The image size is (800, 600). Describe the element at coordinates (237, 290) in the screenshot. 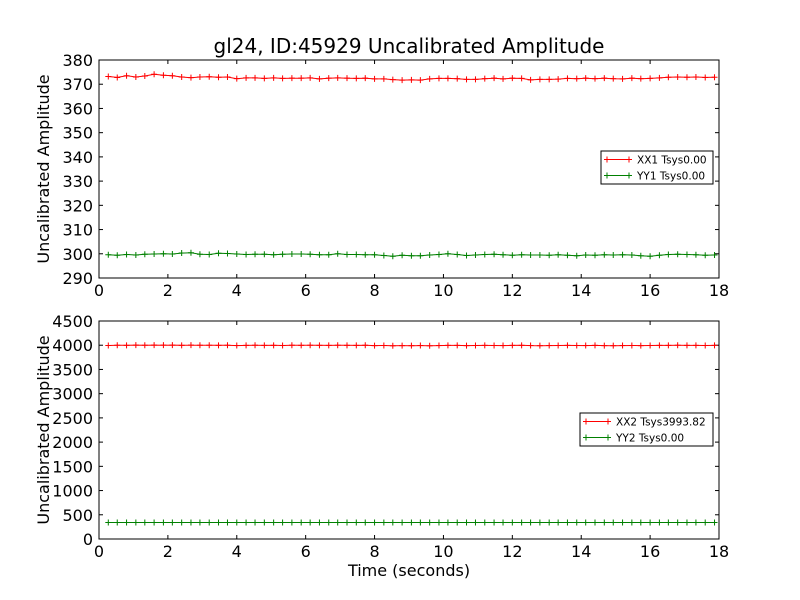

I see `x-tick-label: 4` at that location.